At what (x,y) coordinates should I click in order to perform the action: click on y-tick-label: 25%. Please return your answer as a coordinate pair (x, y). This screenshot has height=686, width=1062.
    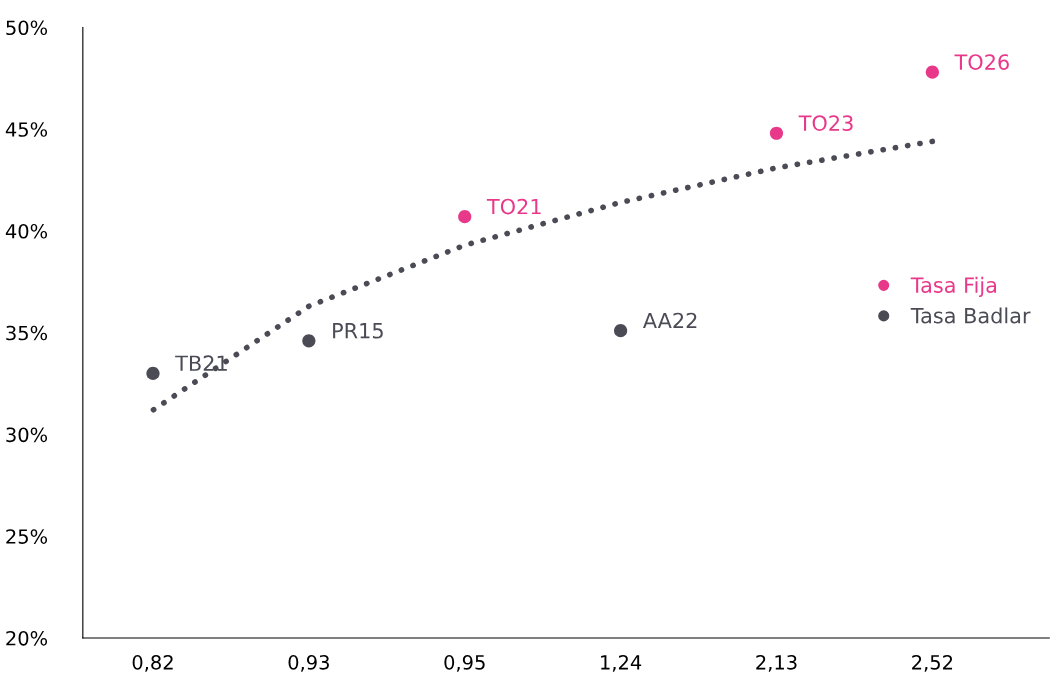
    Looking at the image, I should click on (27, 536).